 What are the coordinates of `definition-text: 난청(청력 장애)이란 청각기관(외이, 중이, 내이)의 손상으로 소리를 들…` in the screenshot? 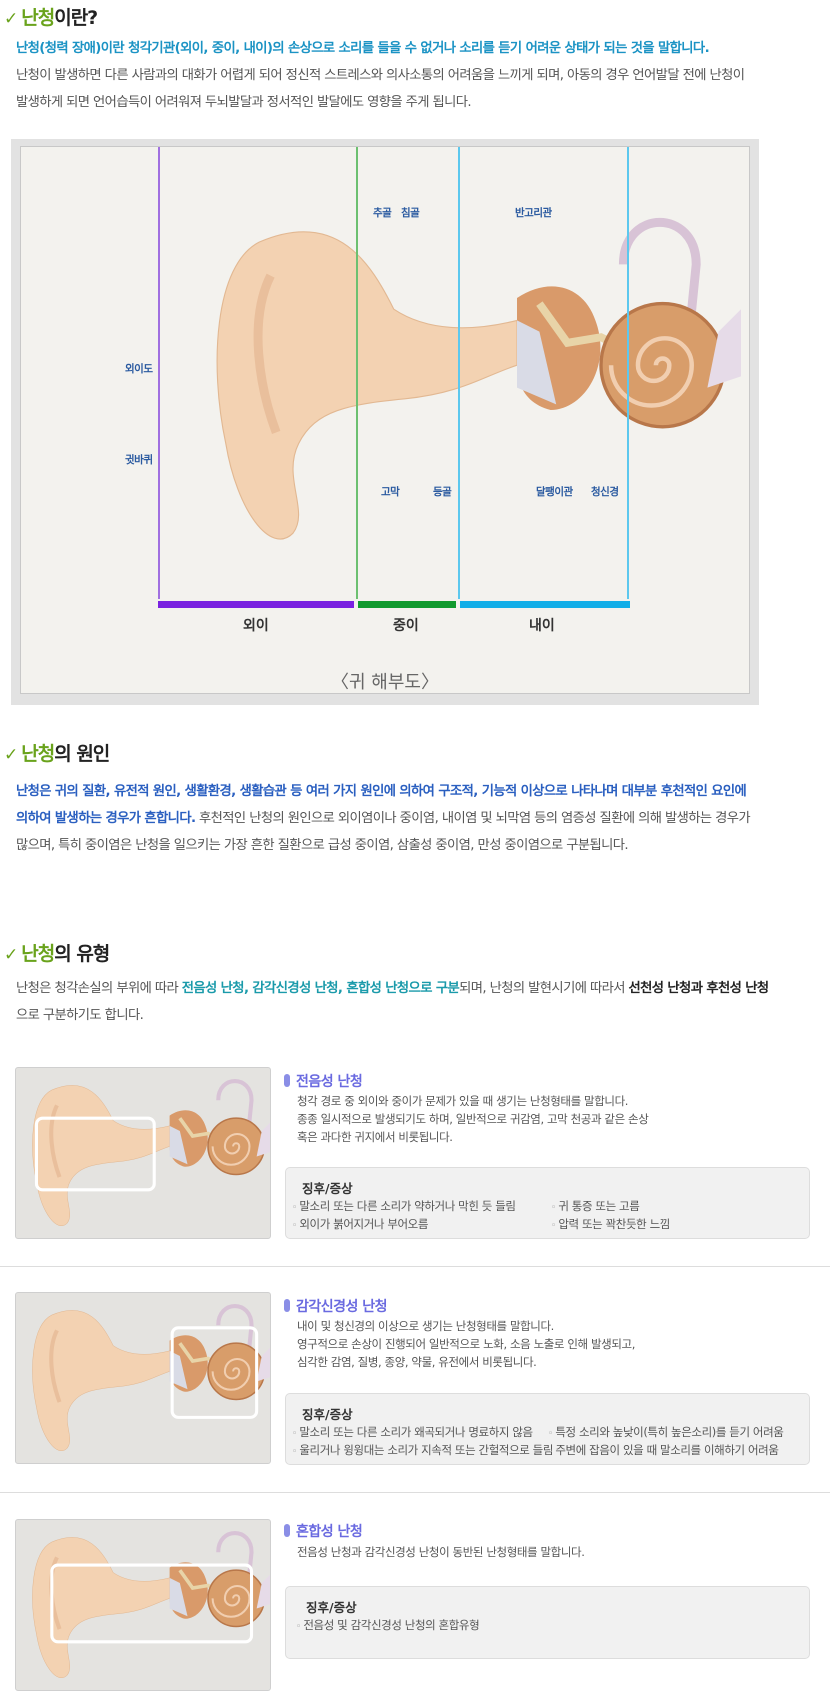 It's located at (363, 48).